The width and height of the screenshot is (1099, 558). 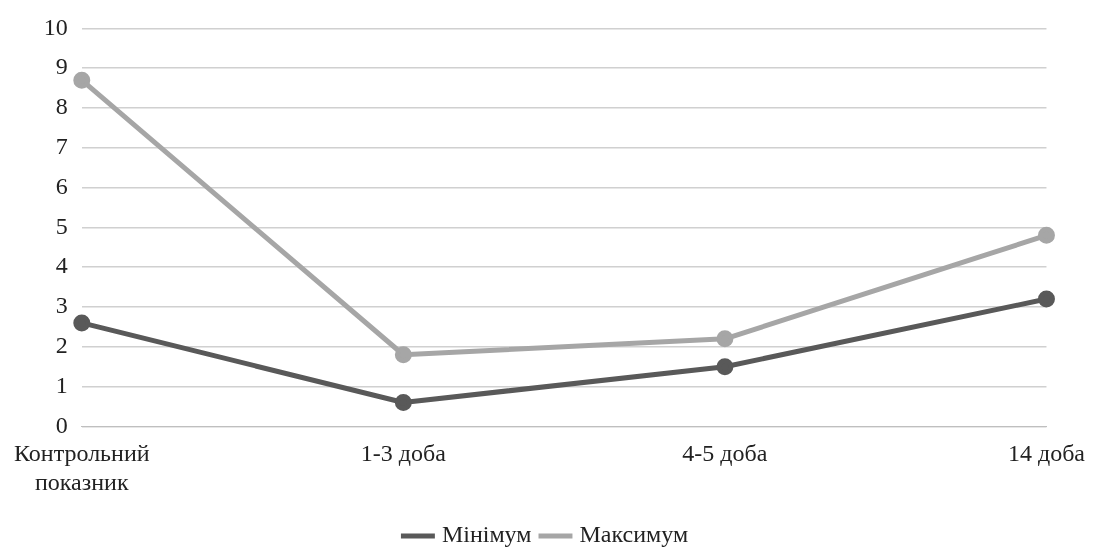 What do you see at coordinates (61, 146) in the screenshot?
I see `y-tick-label: 7` at bounding box center [61, 146].